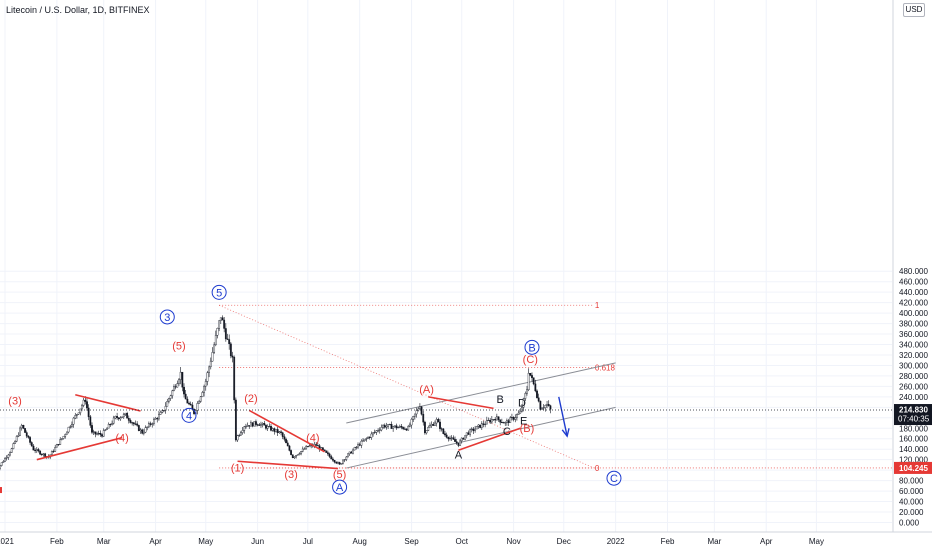  What do you see at coordinates (426, 390) in the screenshot?
I see `wave-label: (A)` at bounding box center [426, 390].